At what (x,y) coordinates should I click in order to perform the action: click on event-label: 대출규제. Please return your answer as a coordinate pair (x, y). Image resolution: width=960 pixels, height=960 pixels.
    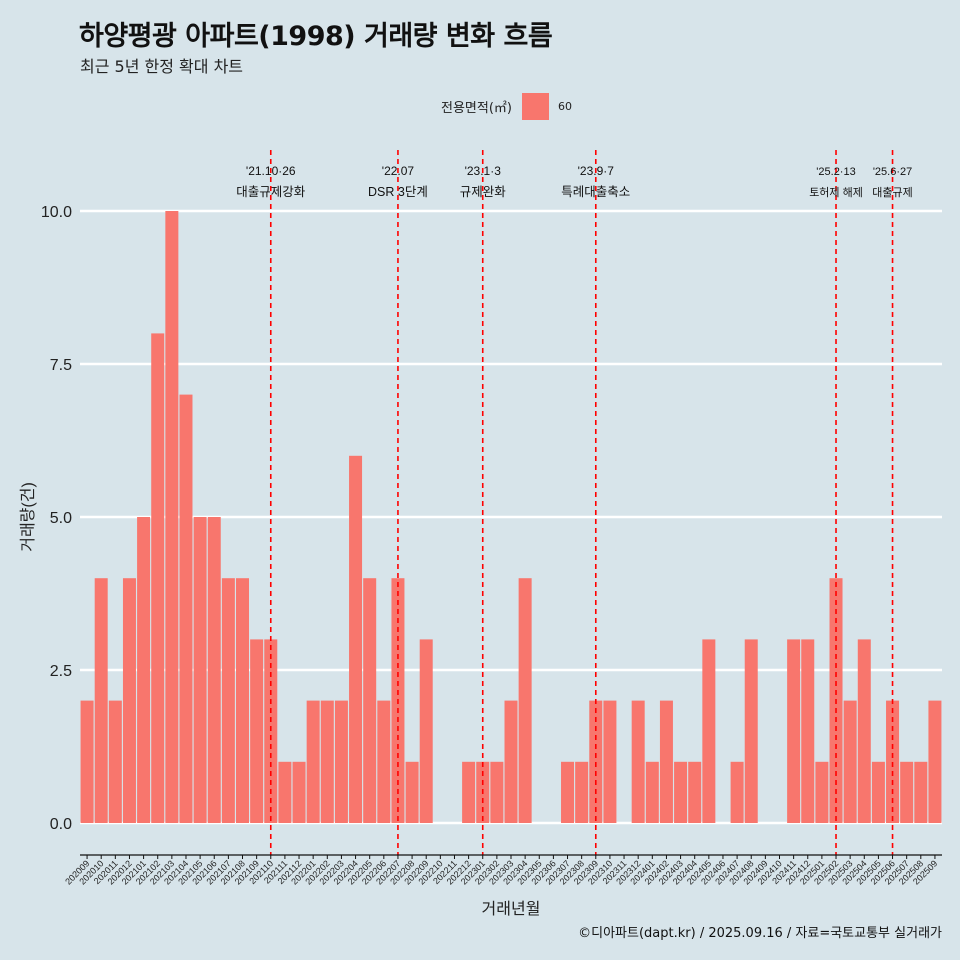
    Looking at the image, I should click on (892, 192).